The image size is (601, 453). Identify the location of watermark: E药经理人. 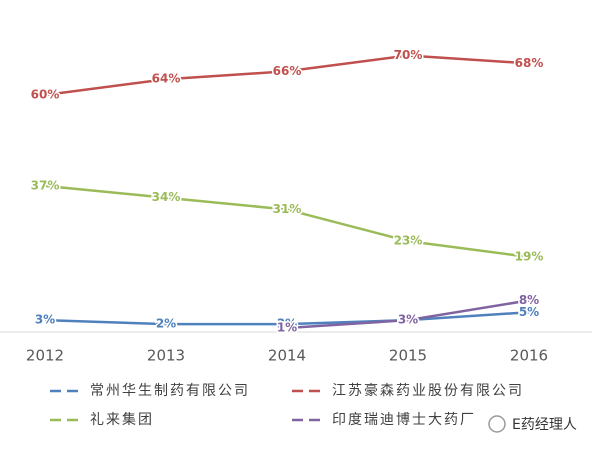
(532, 424).